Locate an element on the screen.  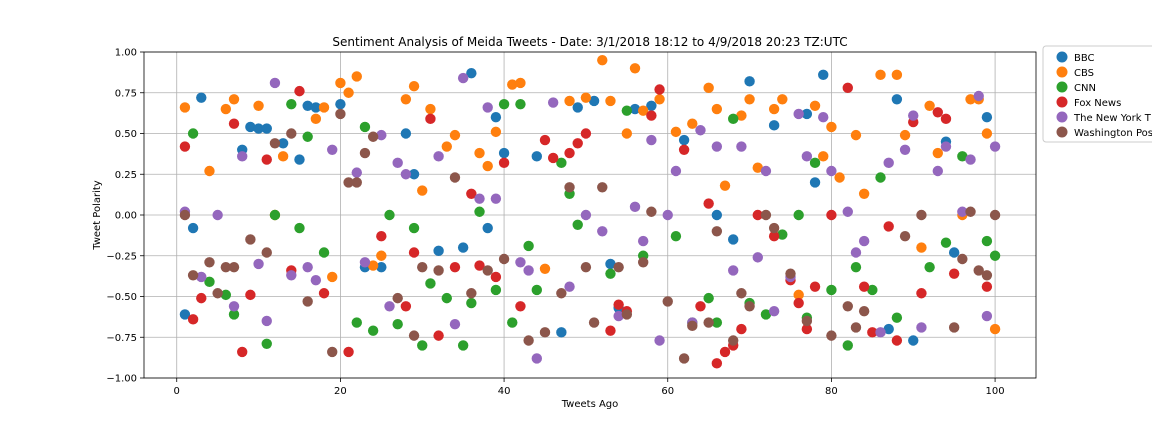
x-tick-label: 40 is located at coordinates (504, 391).